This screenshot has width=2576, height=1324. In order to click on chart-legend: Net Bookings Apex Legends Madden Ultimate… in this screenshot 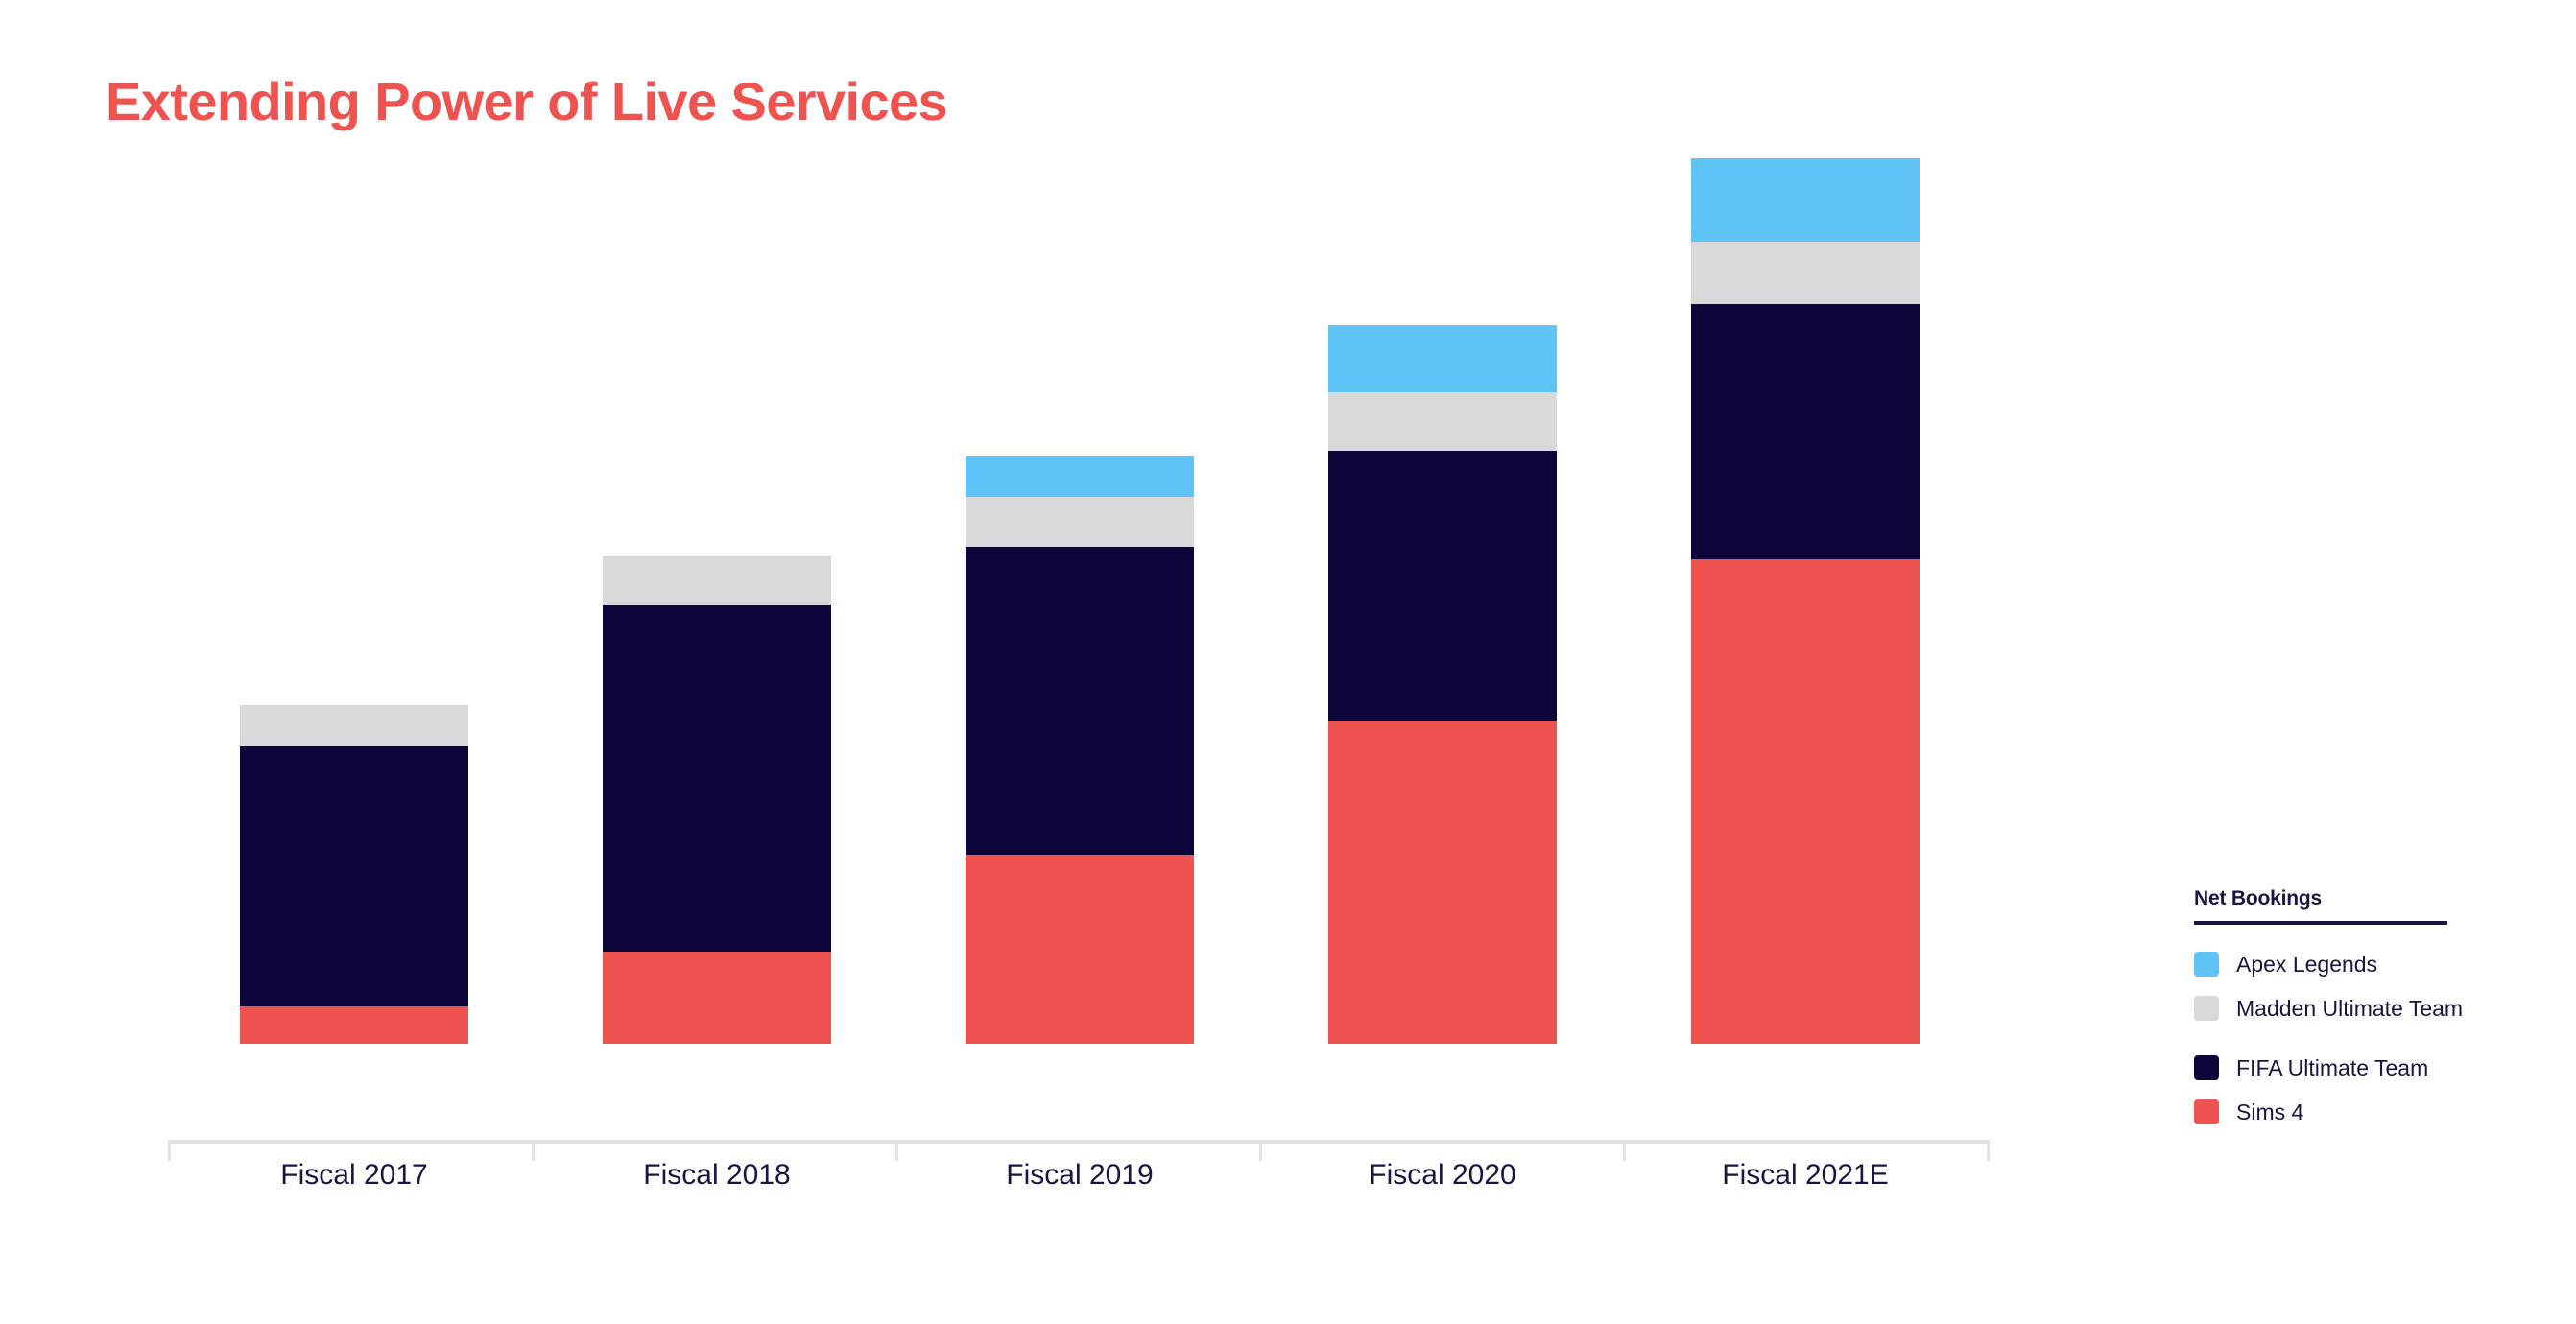, I will do `click(2347, 1013)`.